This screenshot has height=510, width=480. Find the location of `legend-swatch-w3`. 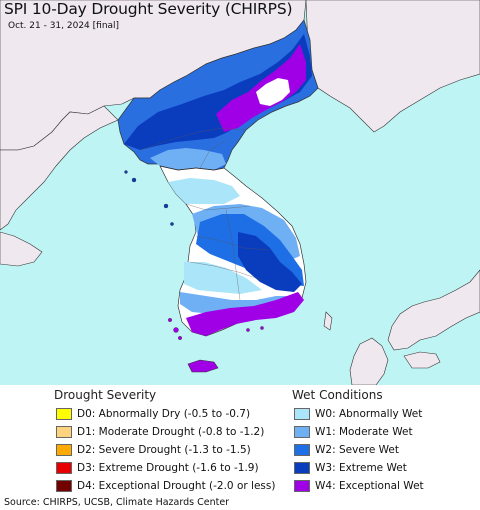

legend-swatch-w3 is located at coordinates (302, 468).